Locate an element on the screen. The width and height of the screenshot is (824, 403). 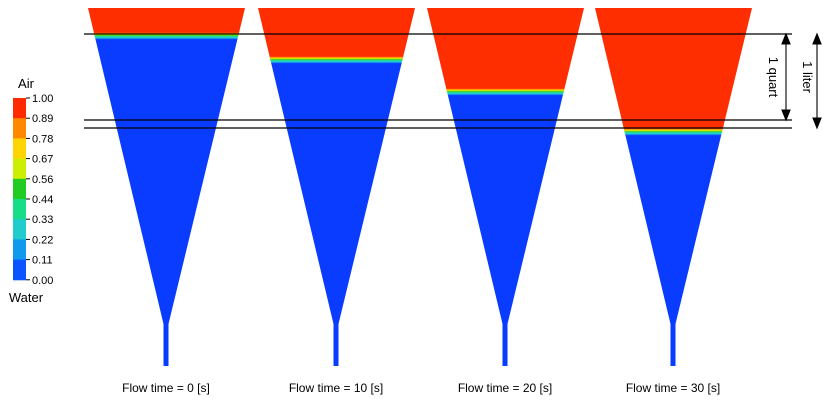
legend-tick-label: 0.67 is located at coordinates (42, 160).